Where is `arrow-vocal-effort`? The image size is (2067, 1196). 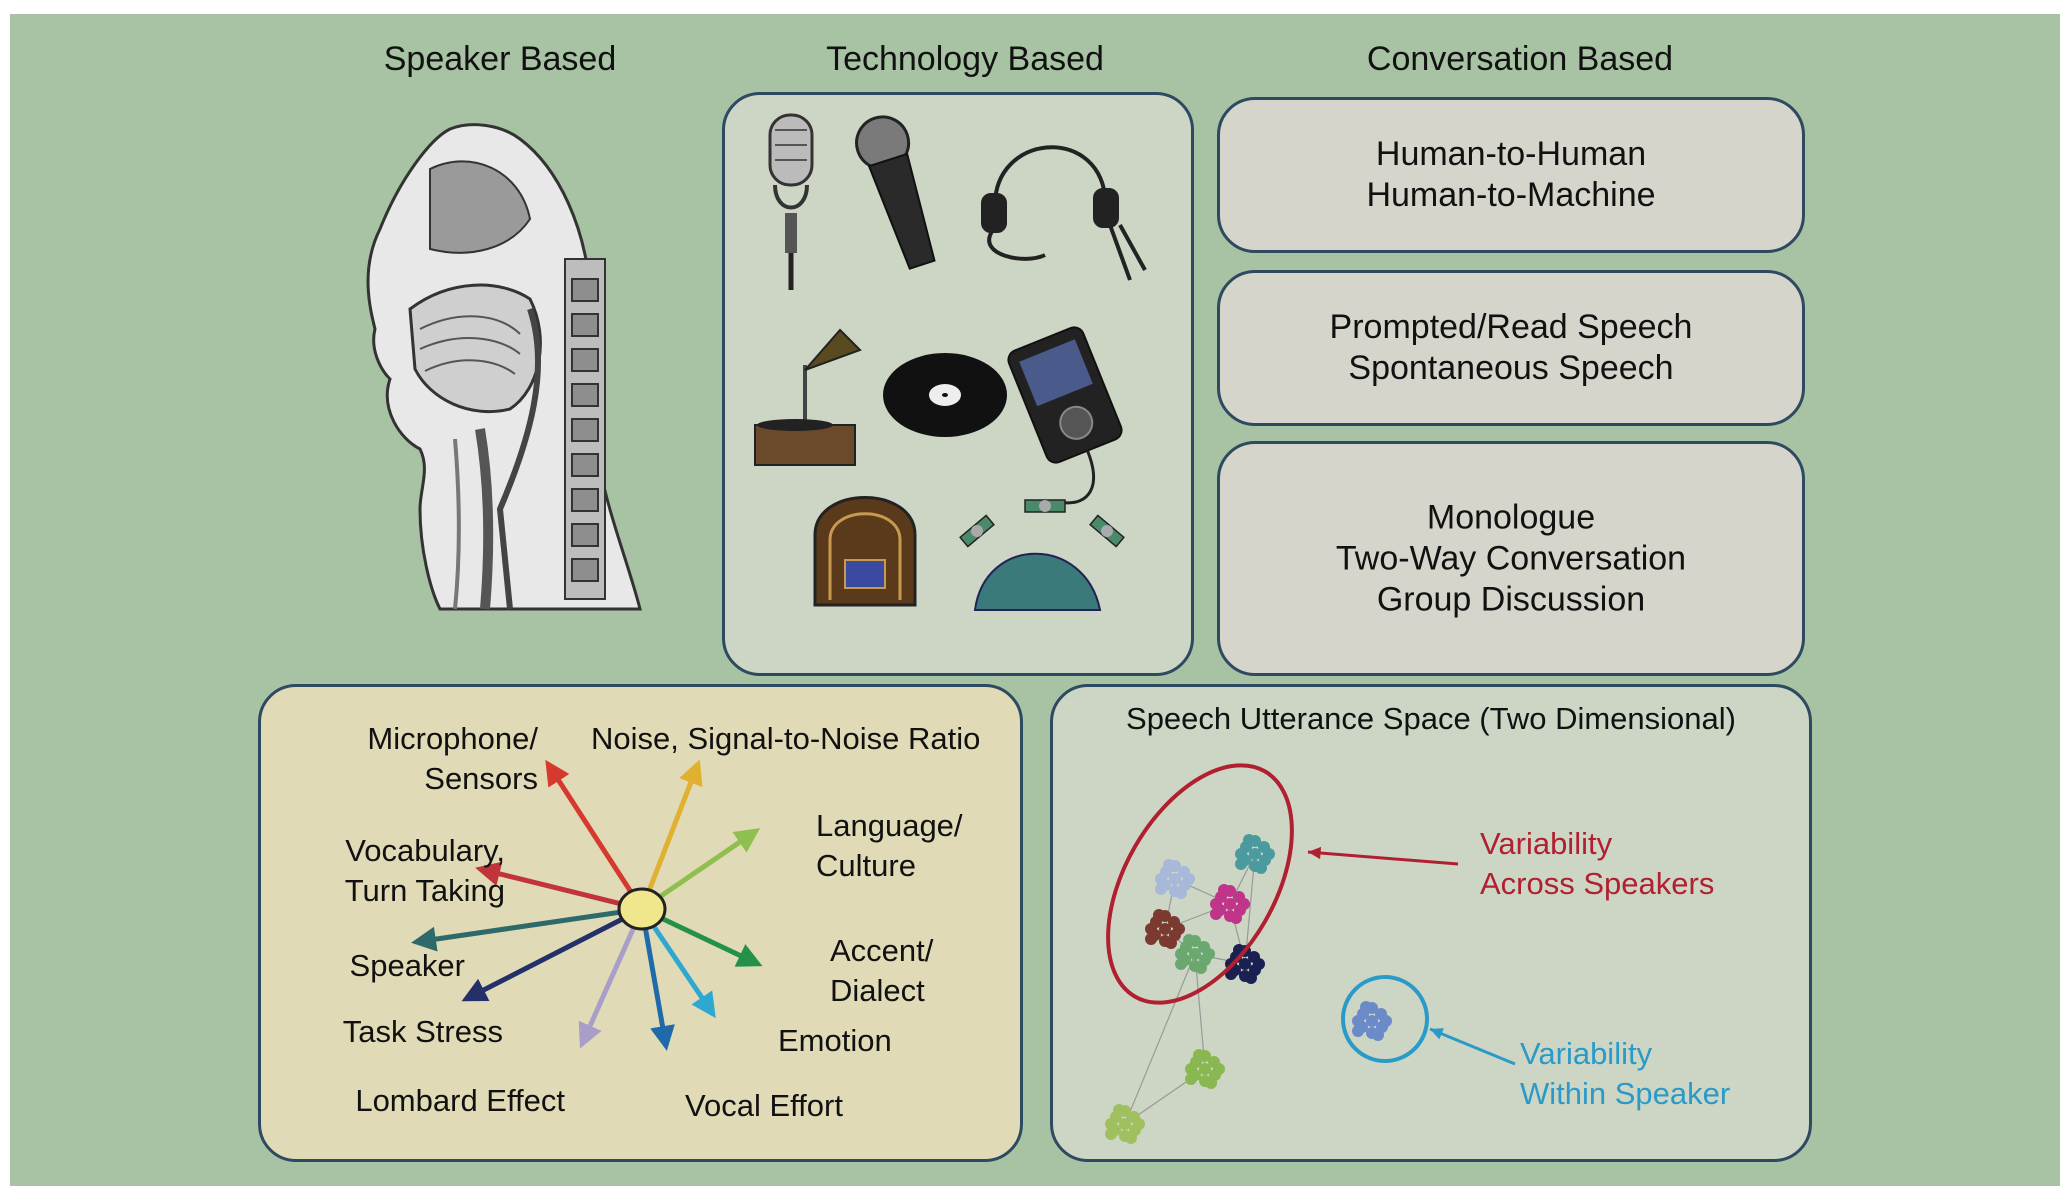
arrow-vocal-effort is located at coordinates (657, 979).